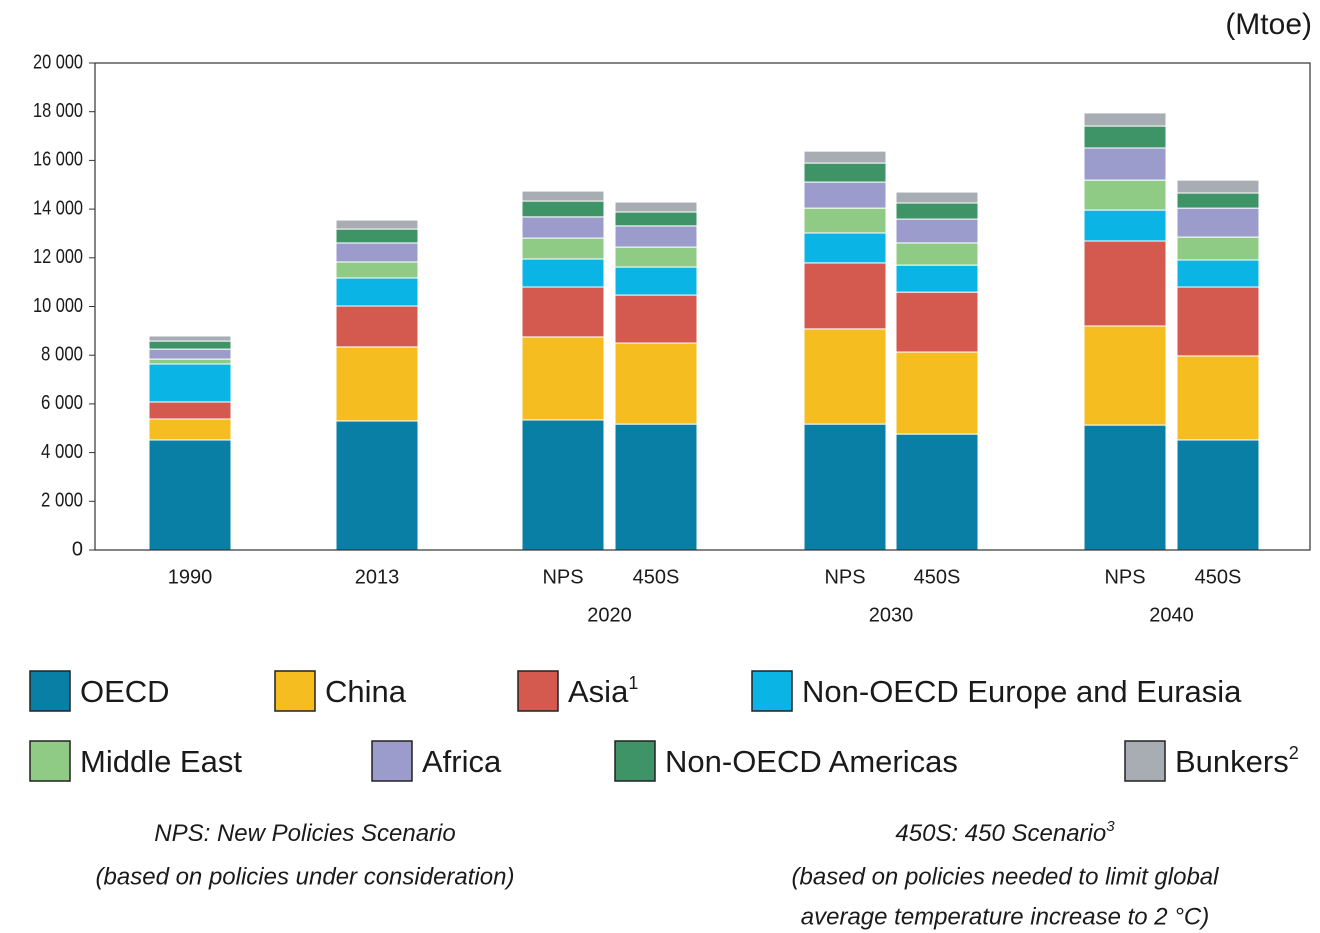  What do you see at coordinates (1005, 916) in the screenshot?
I see `note-line: average temperature increase to 2 °C)` at bounding box center [1005, 916].